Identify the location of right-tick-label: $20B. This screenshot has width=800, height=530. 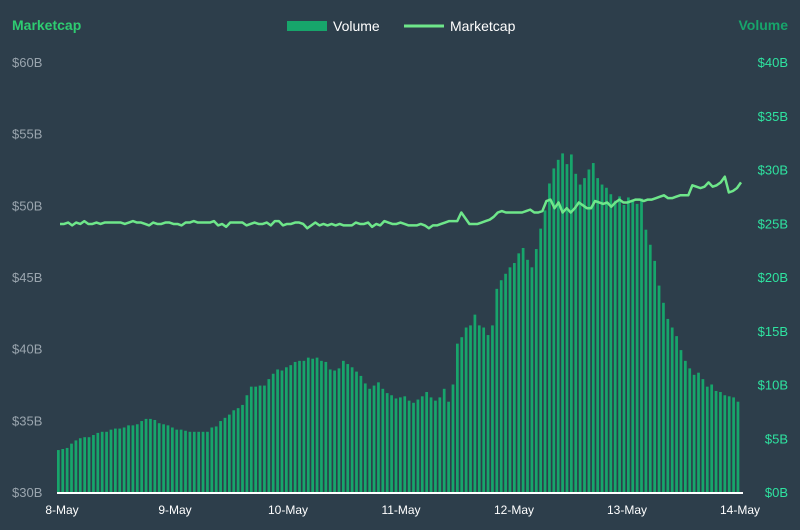
(773, 277).